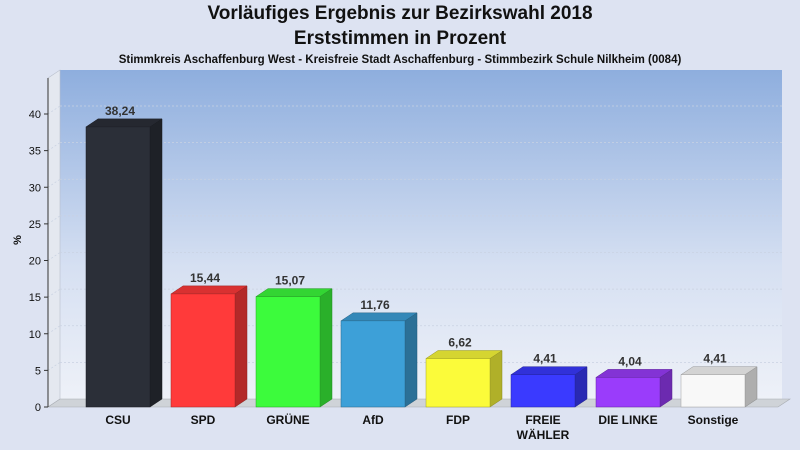 The width and height of the screenshot is (800, 450). I want to click on y-tick-label: 5, so click(38, 371).